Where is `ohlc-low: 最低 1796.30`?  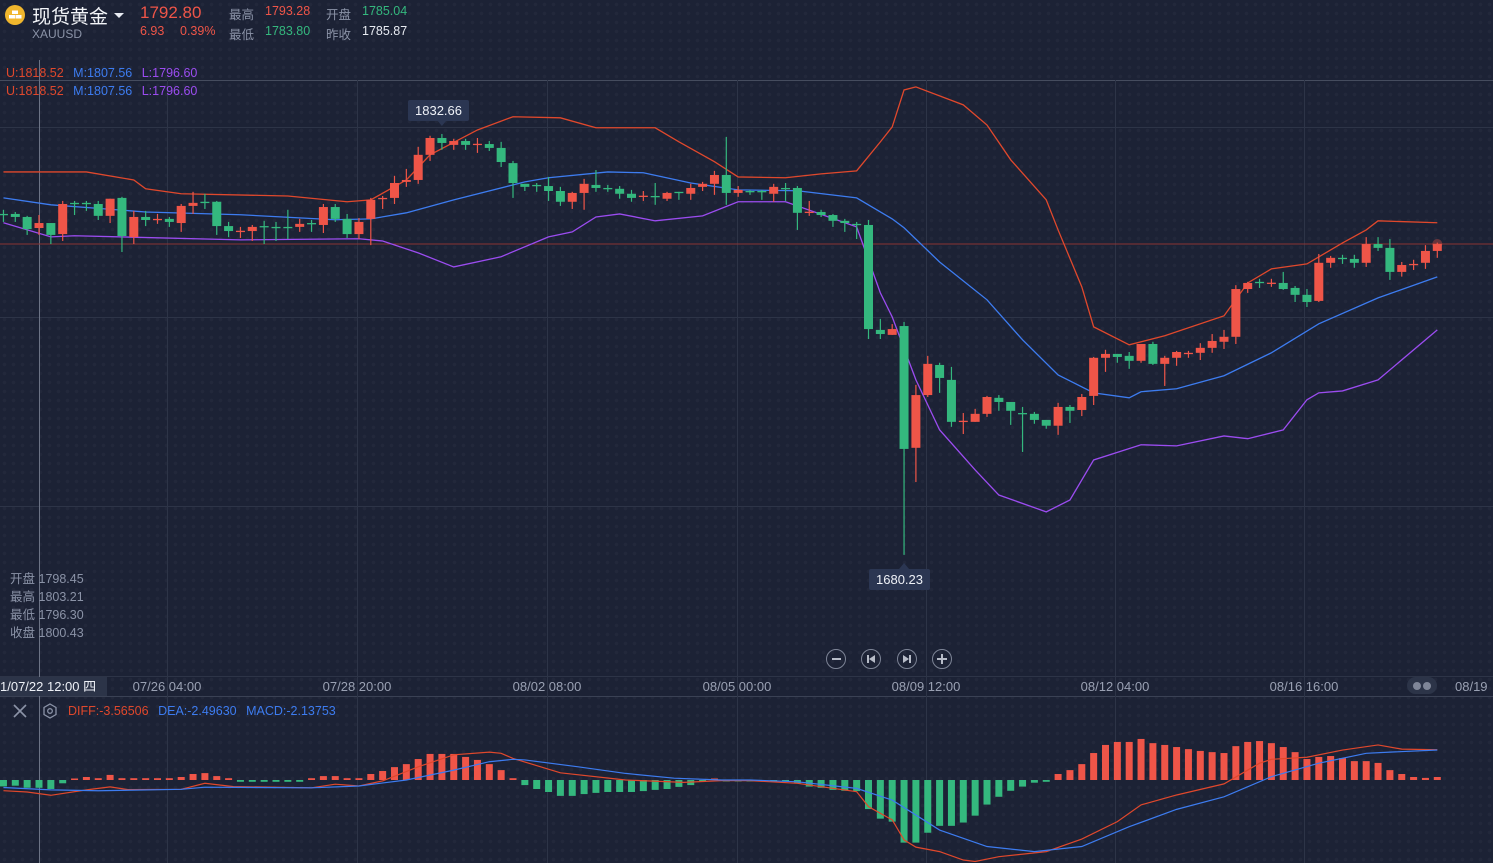
ohlc-low: 最低 1796.30 is located at coordinates (47, 615).